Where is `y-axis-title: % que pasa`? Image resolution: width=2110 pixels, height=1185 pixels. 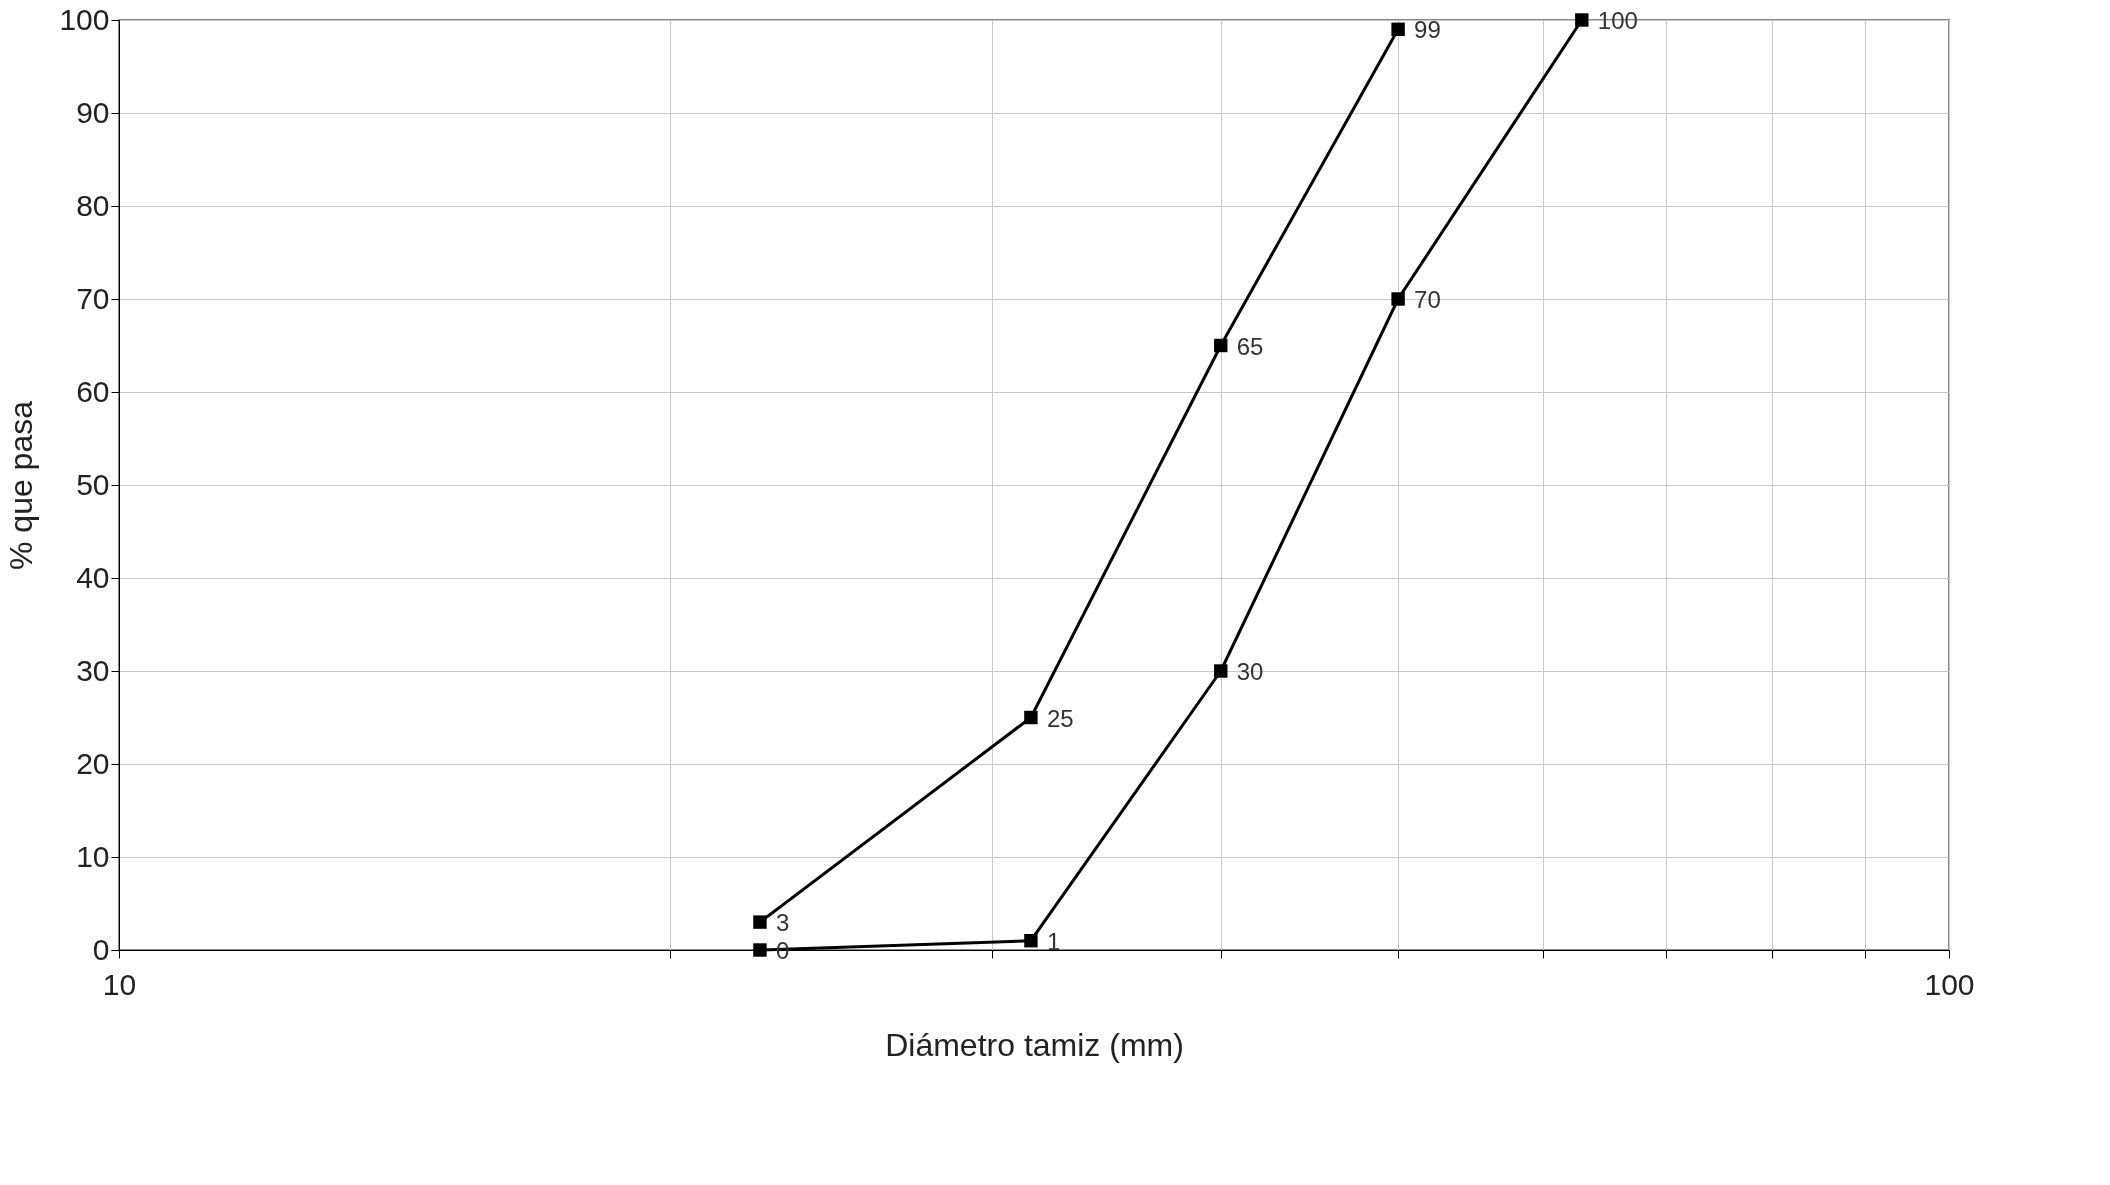
y-axis-title: % que pasa is located at coordinates (21, 485).